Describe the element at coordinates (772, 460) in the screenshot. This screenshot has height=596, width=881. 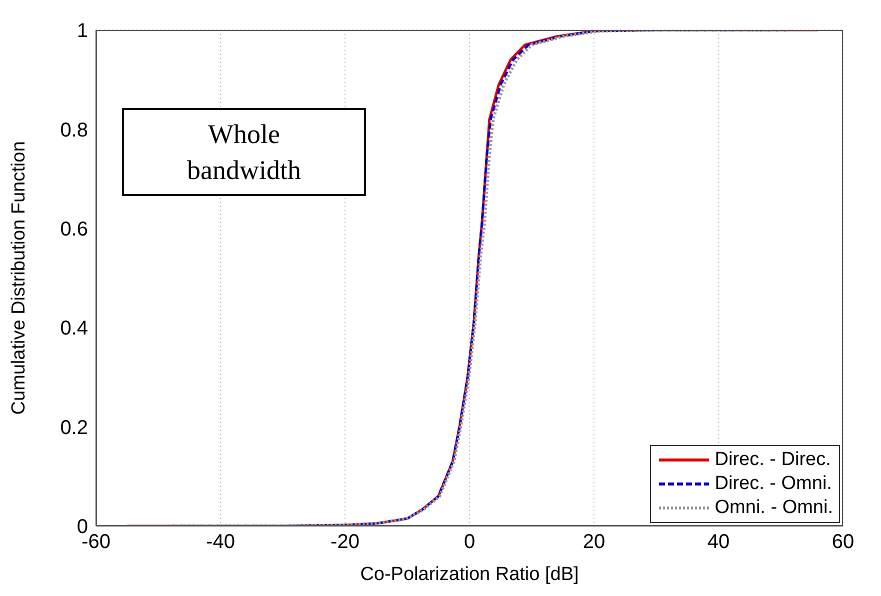
I see `legend-label: Direc. - Direc.` at that location.